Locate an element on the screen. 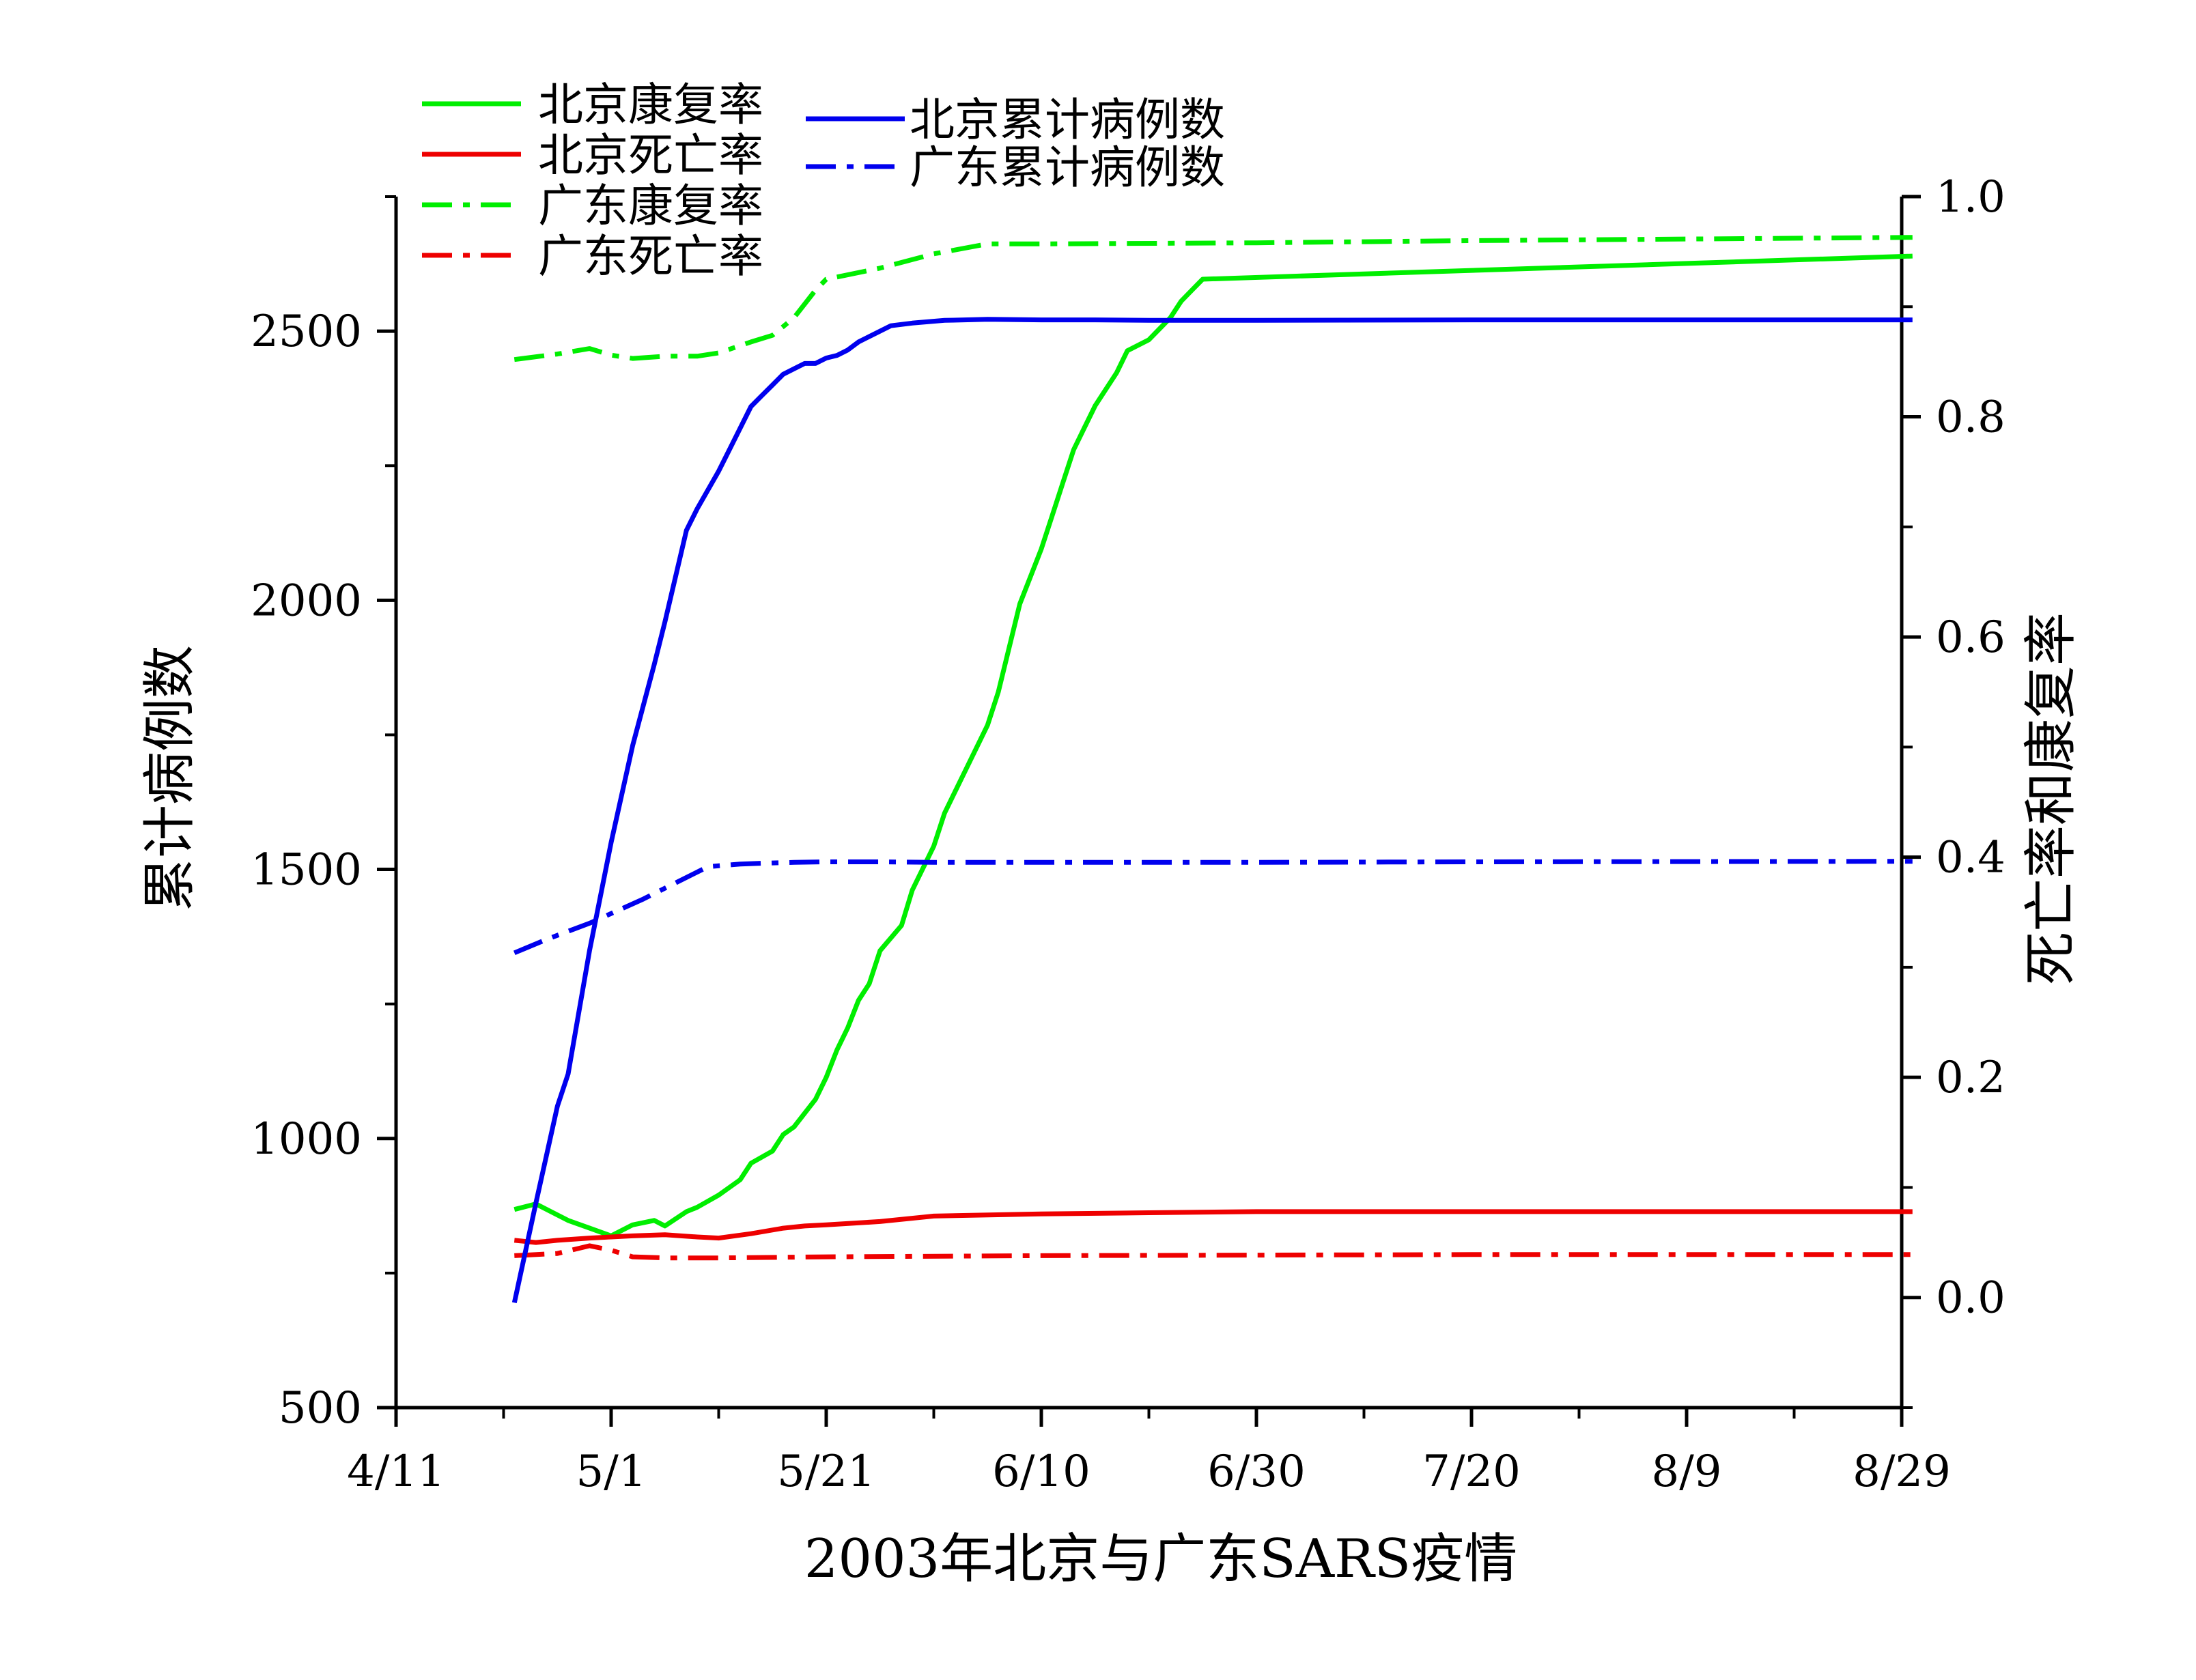 The height and width of the screenshot is (1680, 2196). right-y-tick-label: 0.8 is located at coordinates (1971, 418).